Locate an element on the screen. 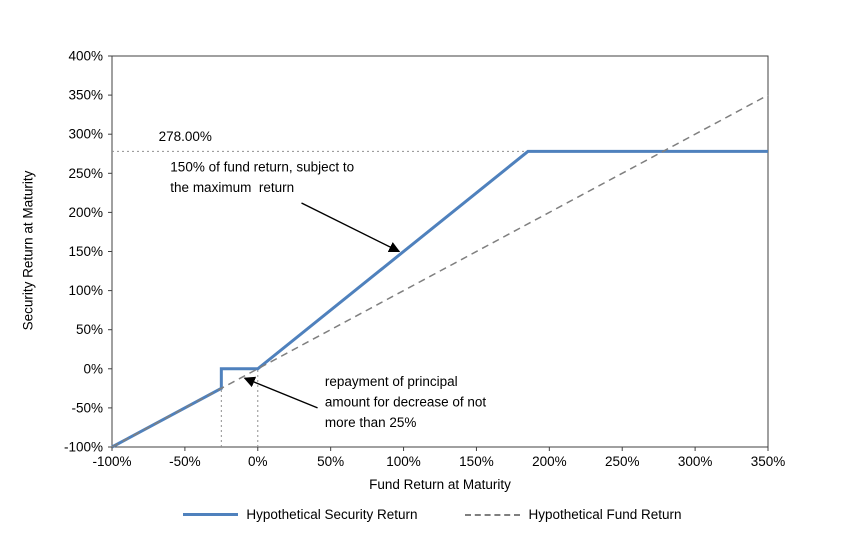  legend-item-fund: Hypothetical Fund Return is located at coordinates (573, 514).